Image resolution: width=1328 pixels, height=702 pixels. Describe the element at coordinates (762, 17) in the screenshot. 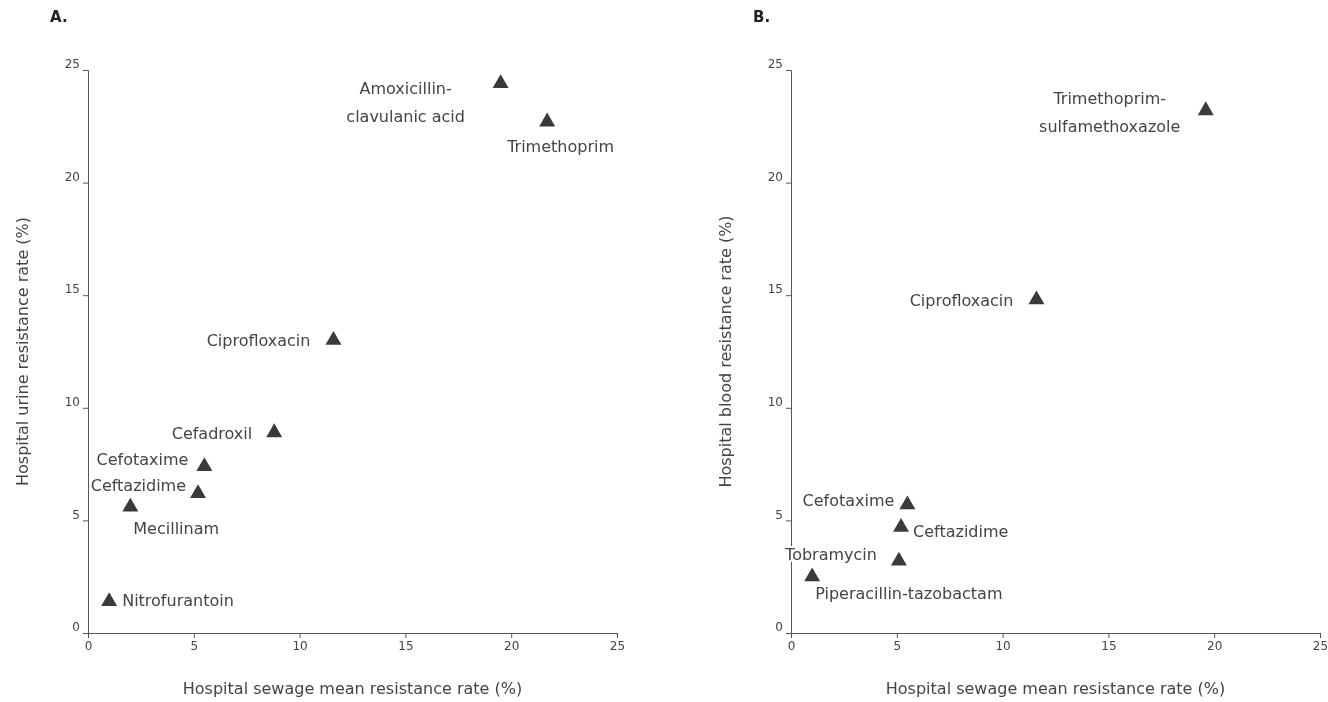

I see `chart-title: B.` at that location.